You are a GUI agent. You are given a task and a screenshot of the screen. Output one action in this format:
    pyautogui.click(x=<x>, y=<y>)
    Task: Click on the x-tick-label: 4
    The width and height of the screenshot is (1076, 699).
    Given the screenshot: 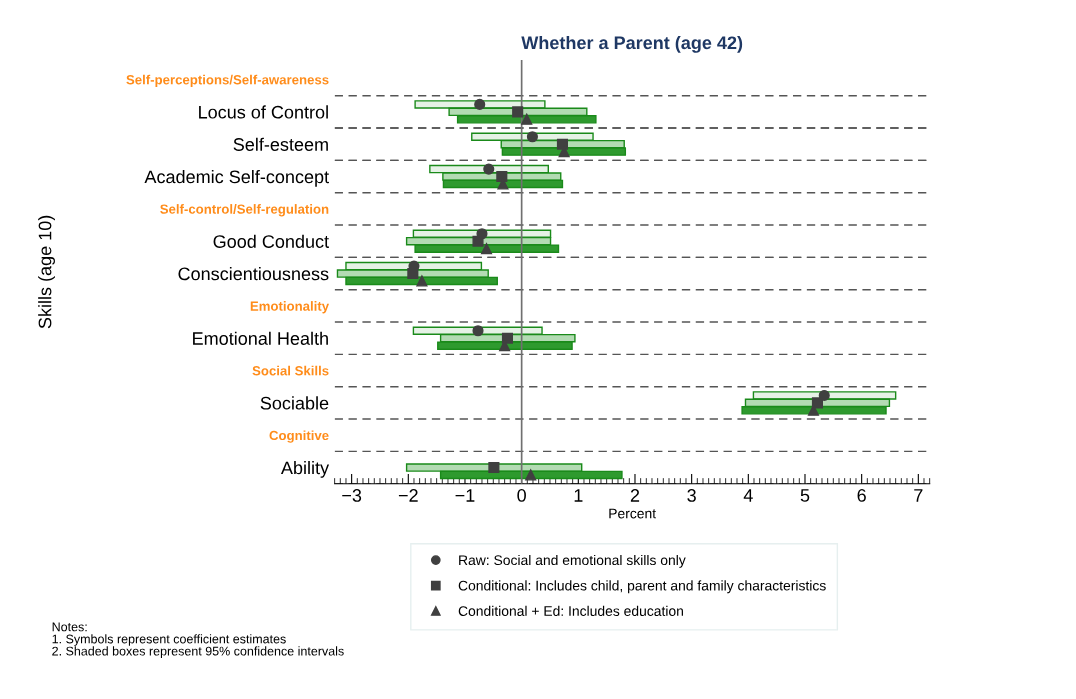 What is the action you would take?
    pyautogui.click(x=748, y=495)
    